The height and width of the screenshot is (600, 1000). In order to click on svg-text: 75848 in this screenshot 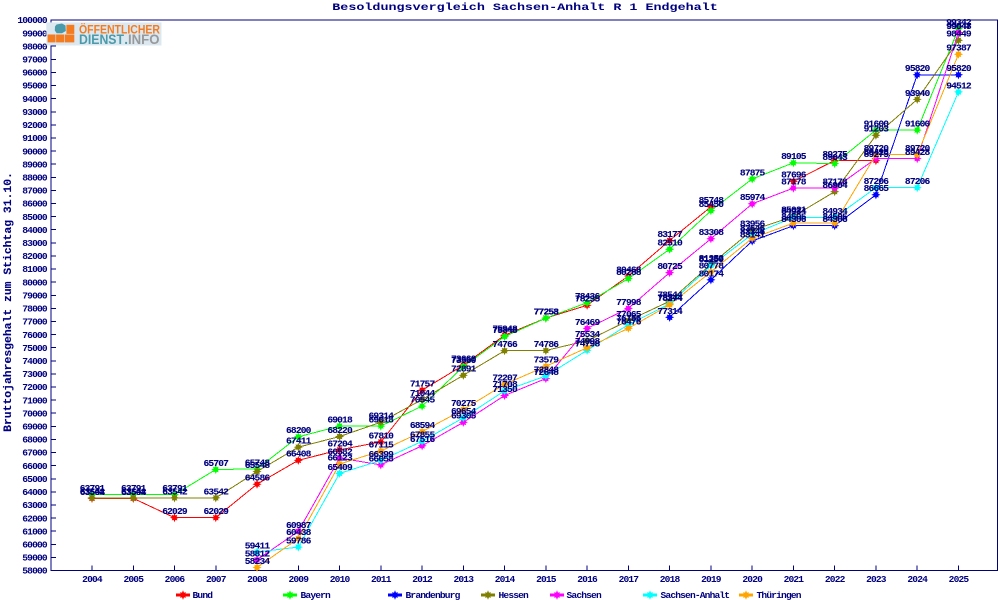, I will do `click(505, 330)`.